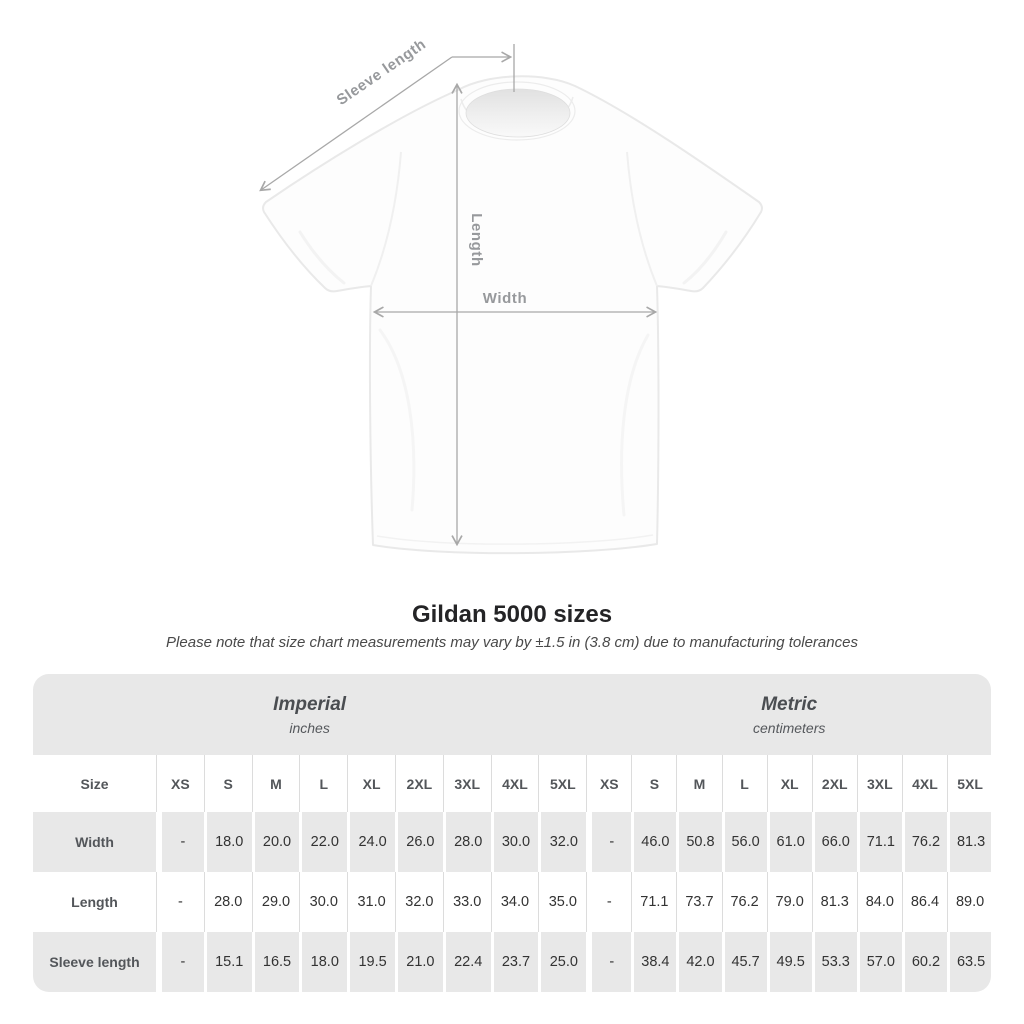 Image resolution: width=1024 pixels, height=1024 pixels. Describe the element at coordinates (642, 219) in the screenshot. I see `right-sleeve-seam` at that location.